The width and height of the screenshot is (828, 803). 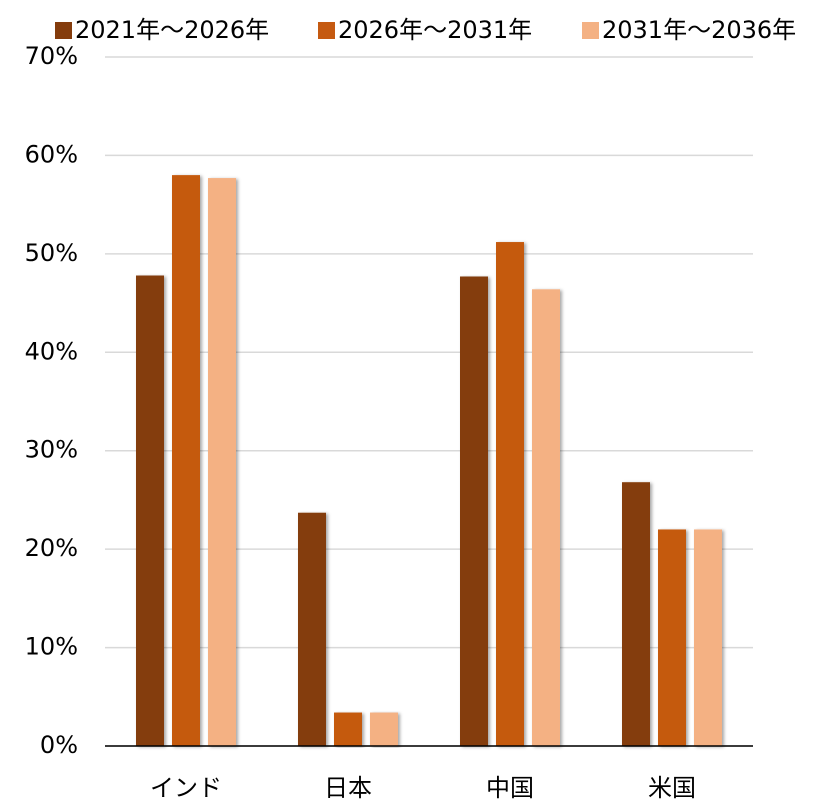 What do you see at coordinates (59, 745) in the screenshot?
I see `y-tick-label: 0%` at bounding box center [59, 745].